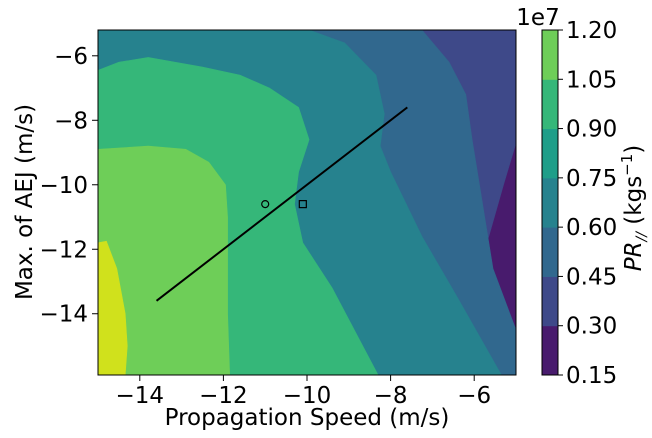  Describe the element at coordinates (634, 256) in the screenshot. I see `colorbar-label-main: PR` at that location.